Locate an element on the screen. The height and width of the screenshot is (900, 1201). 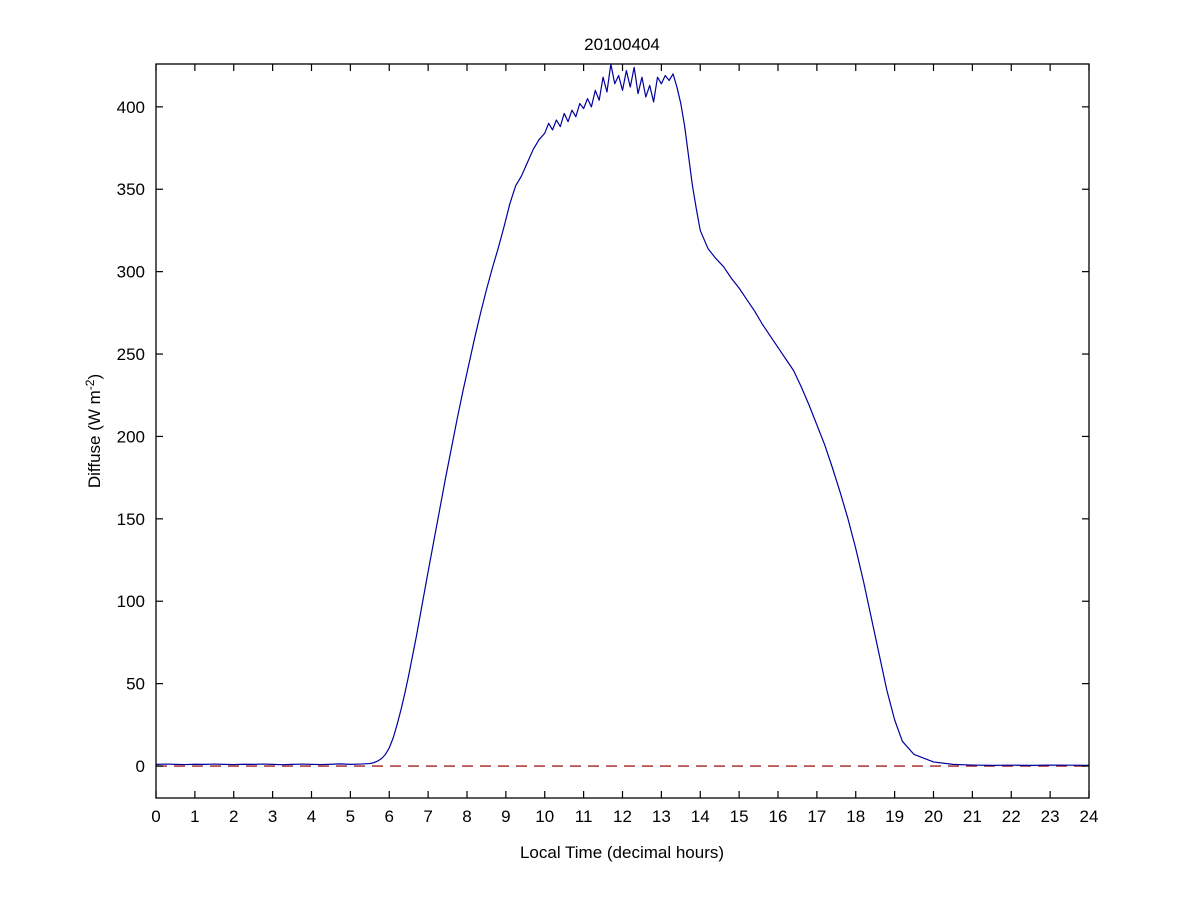
x-tick-label: 14 is located at coordinates (700, 816).